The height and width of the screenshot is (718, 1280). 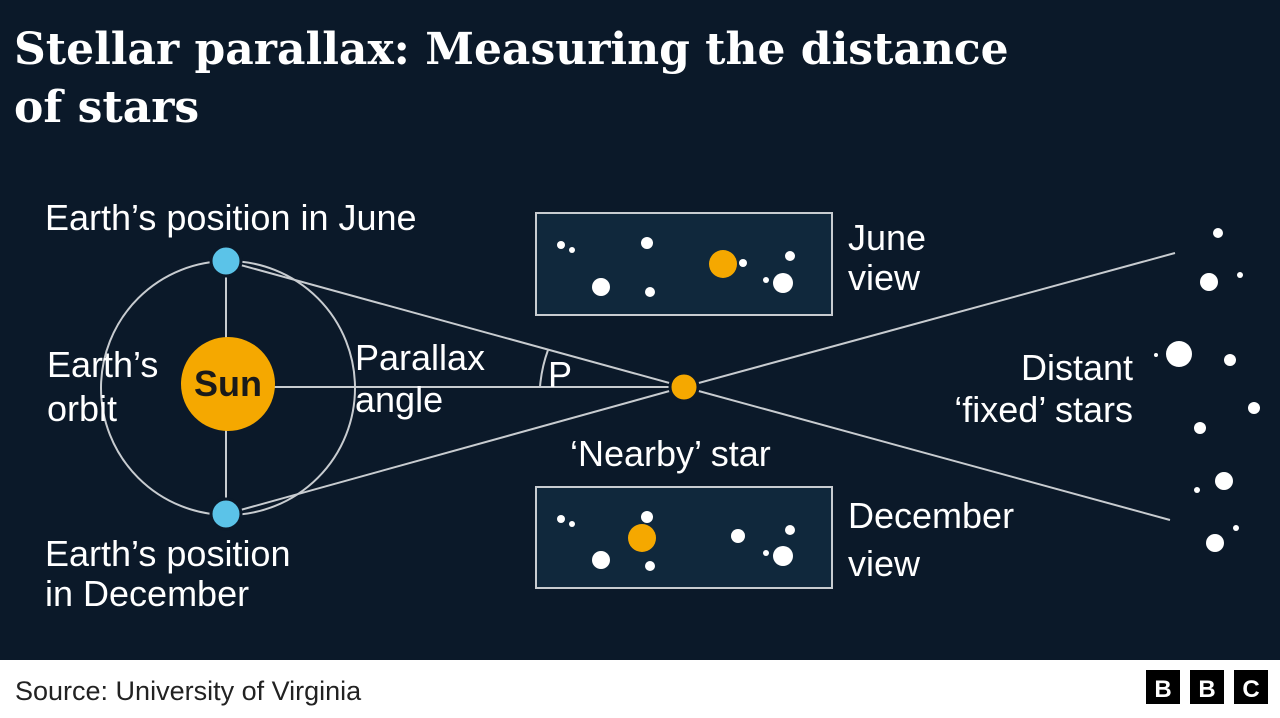 I want to click on label: Parallax, so click(x=420, y=357).